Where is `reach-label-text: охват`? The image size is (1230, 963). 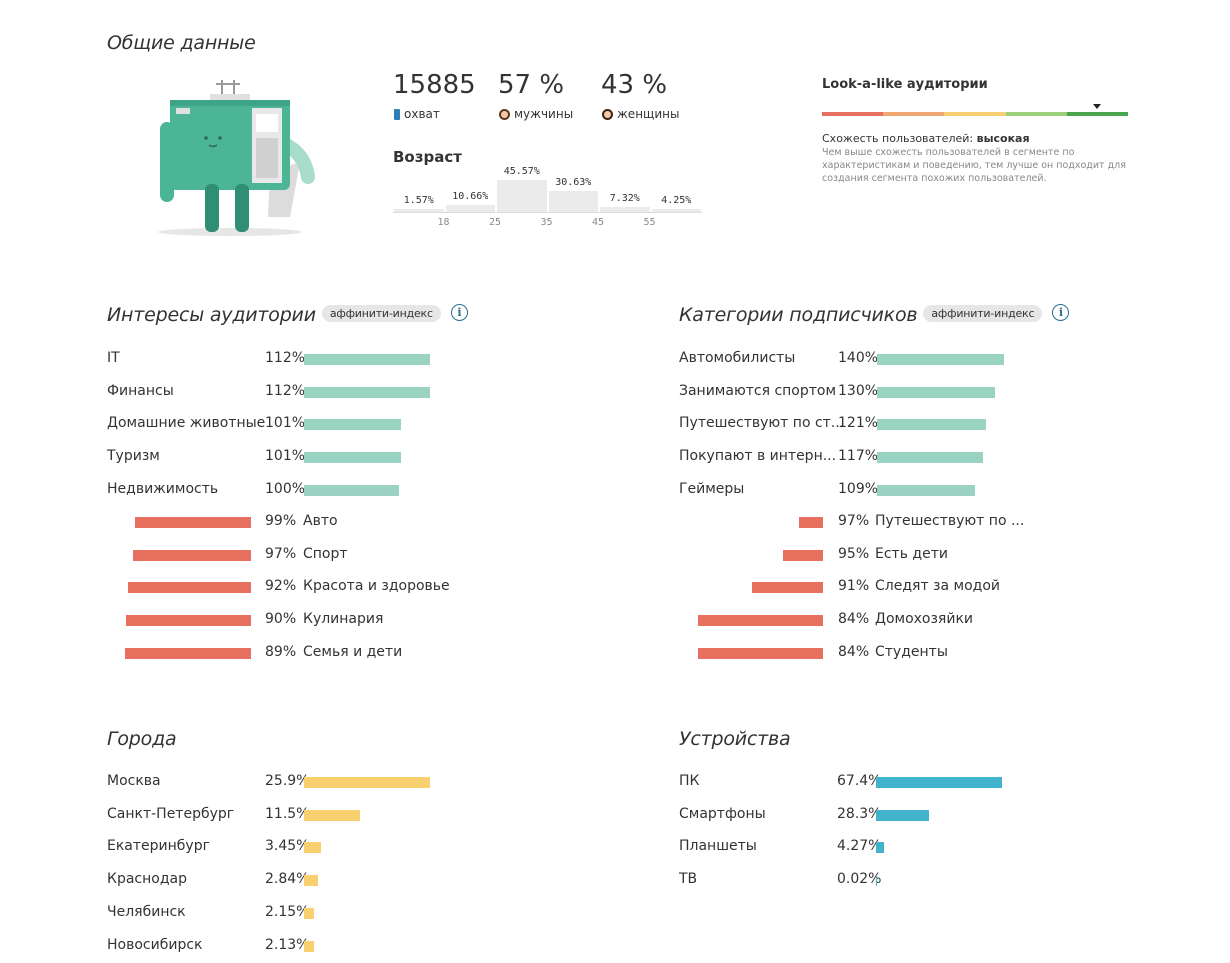 reach-label-text: охват is located at coordinates (422, 114).